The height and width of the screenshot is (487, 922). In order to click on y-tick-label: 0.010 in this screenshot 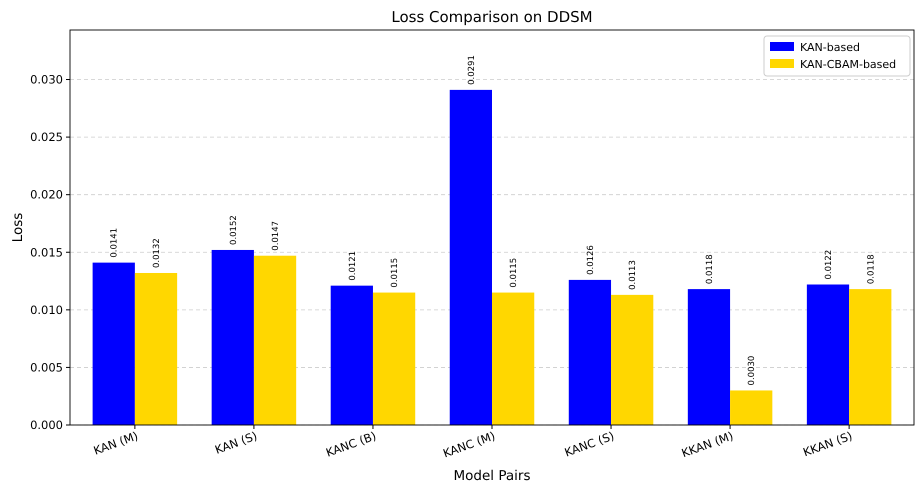, I will do `click(46, 309)`.